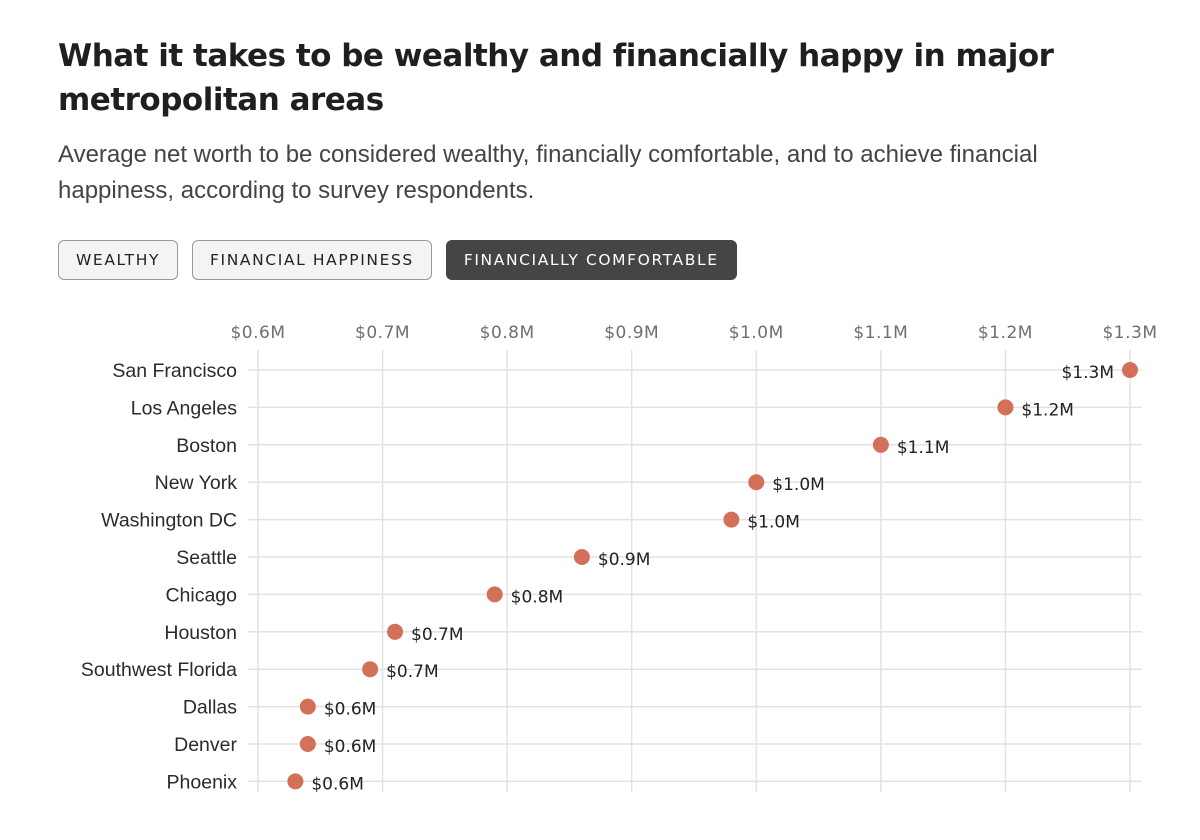 This screenshot has width=1200, height=840. What do you see at coordinates (257, 333) in the screenshot?
I see `x-tick-label: $0.6M` at bounding box center [257, 333].